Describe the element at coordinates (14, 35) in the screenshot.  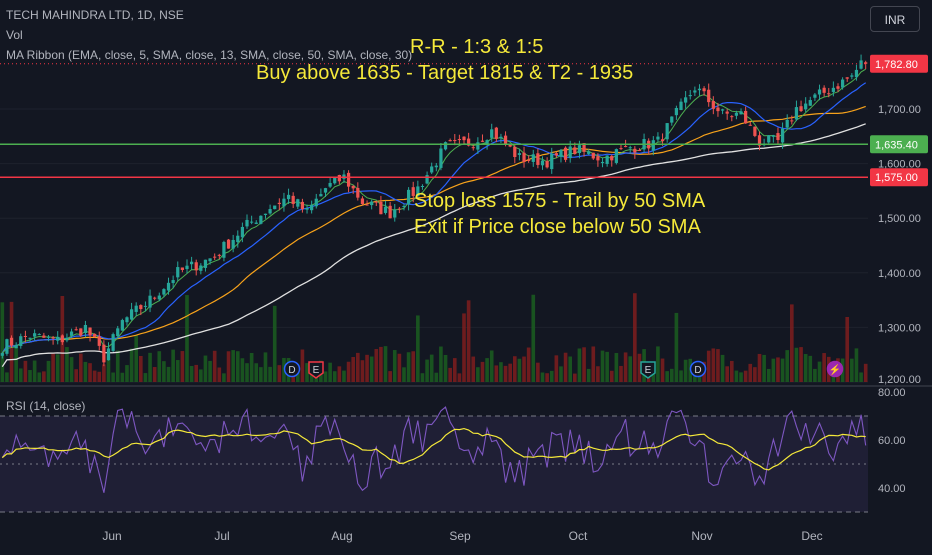
I see `volume-indicator-label: Vol` at that location.